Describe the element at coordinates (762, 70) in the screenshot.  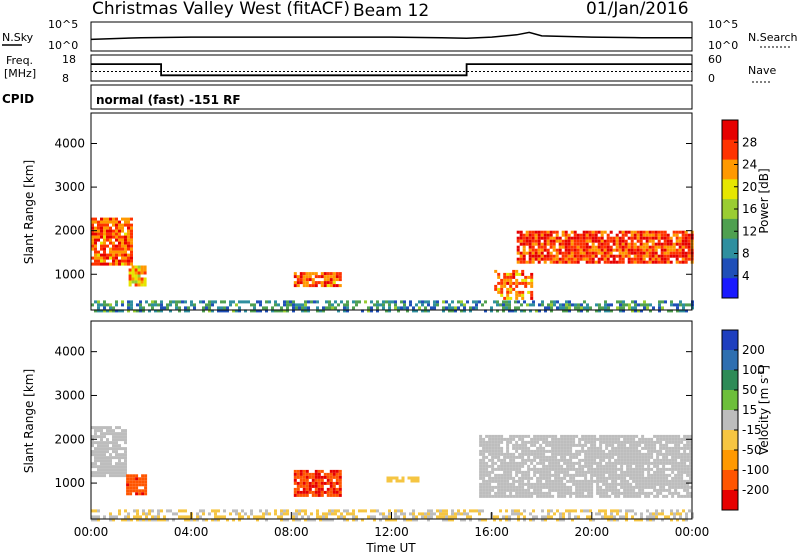
I see `nave-label: Nave` at that location.